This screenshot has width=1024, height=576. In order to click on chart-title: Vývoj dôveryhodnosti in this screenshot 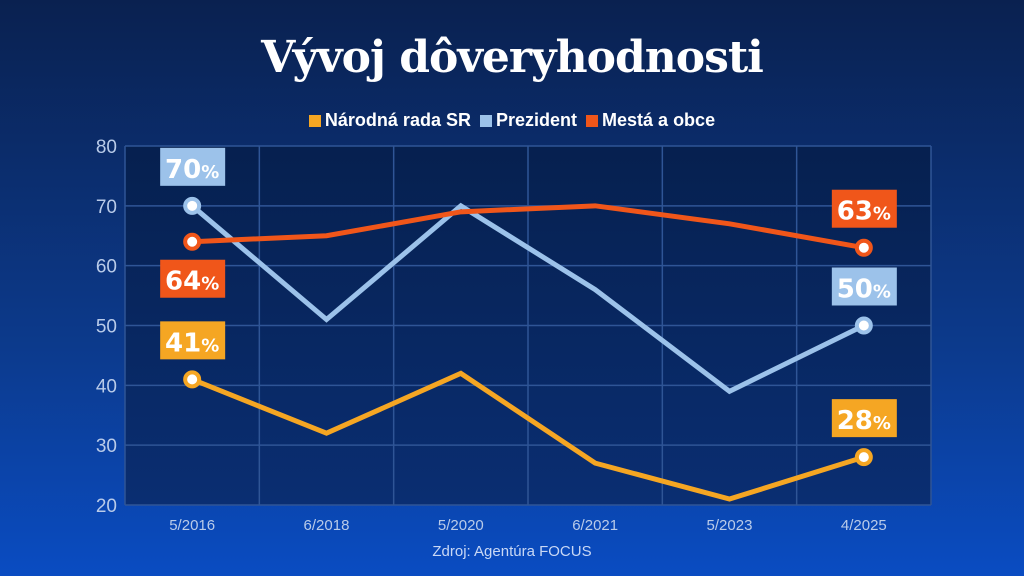, I will do `click(512, 57)`.